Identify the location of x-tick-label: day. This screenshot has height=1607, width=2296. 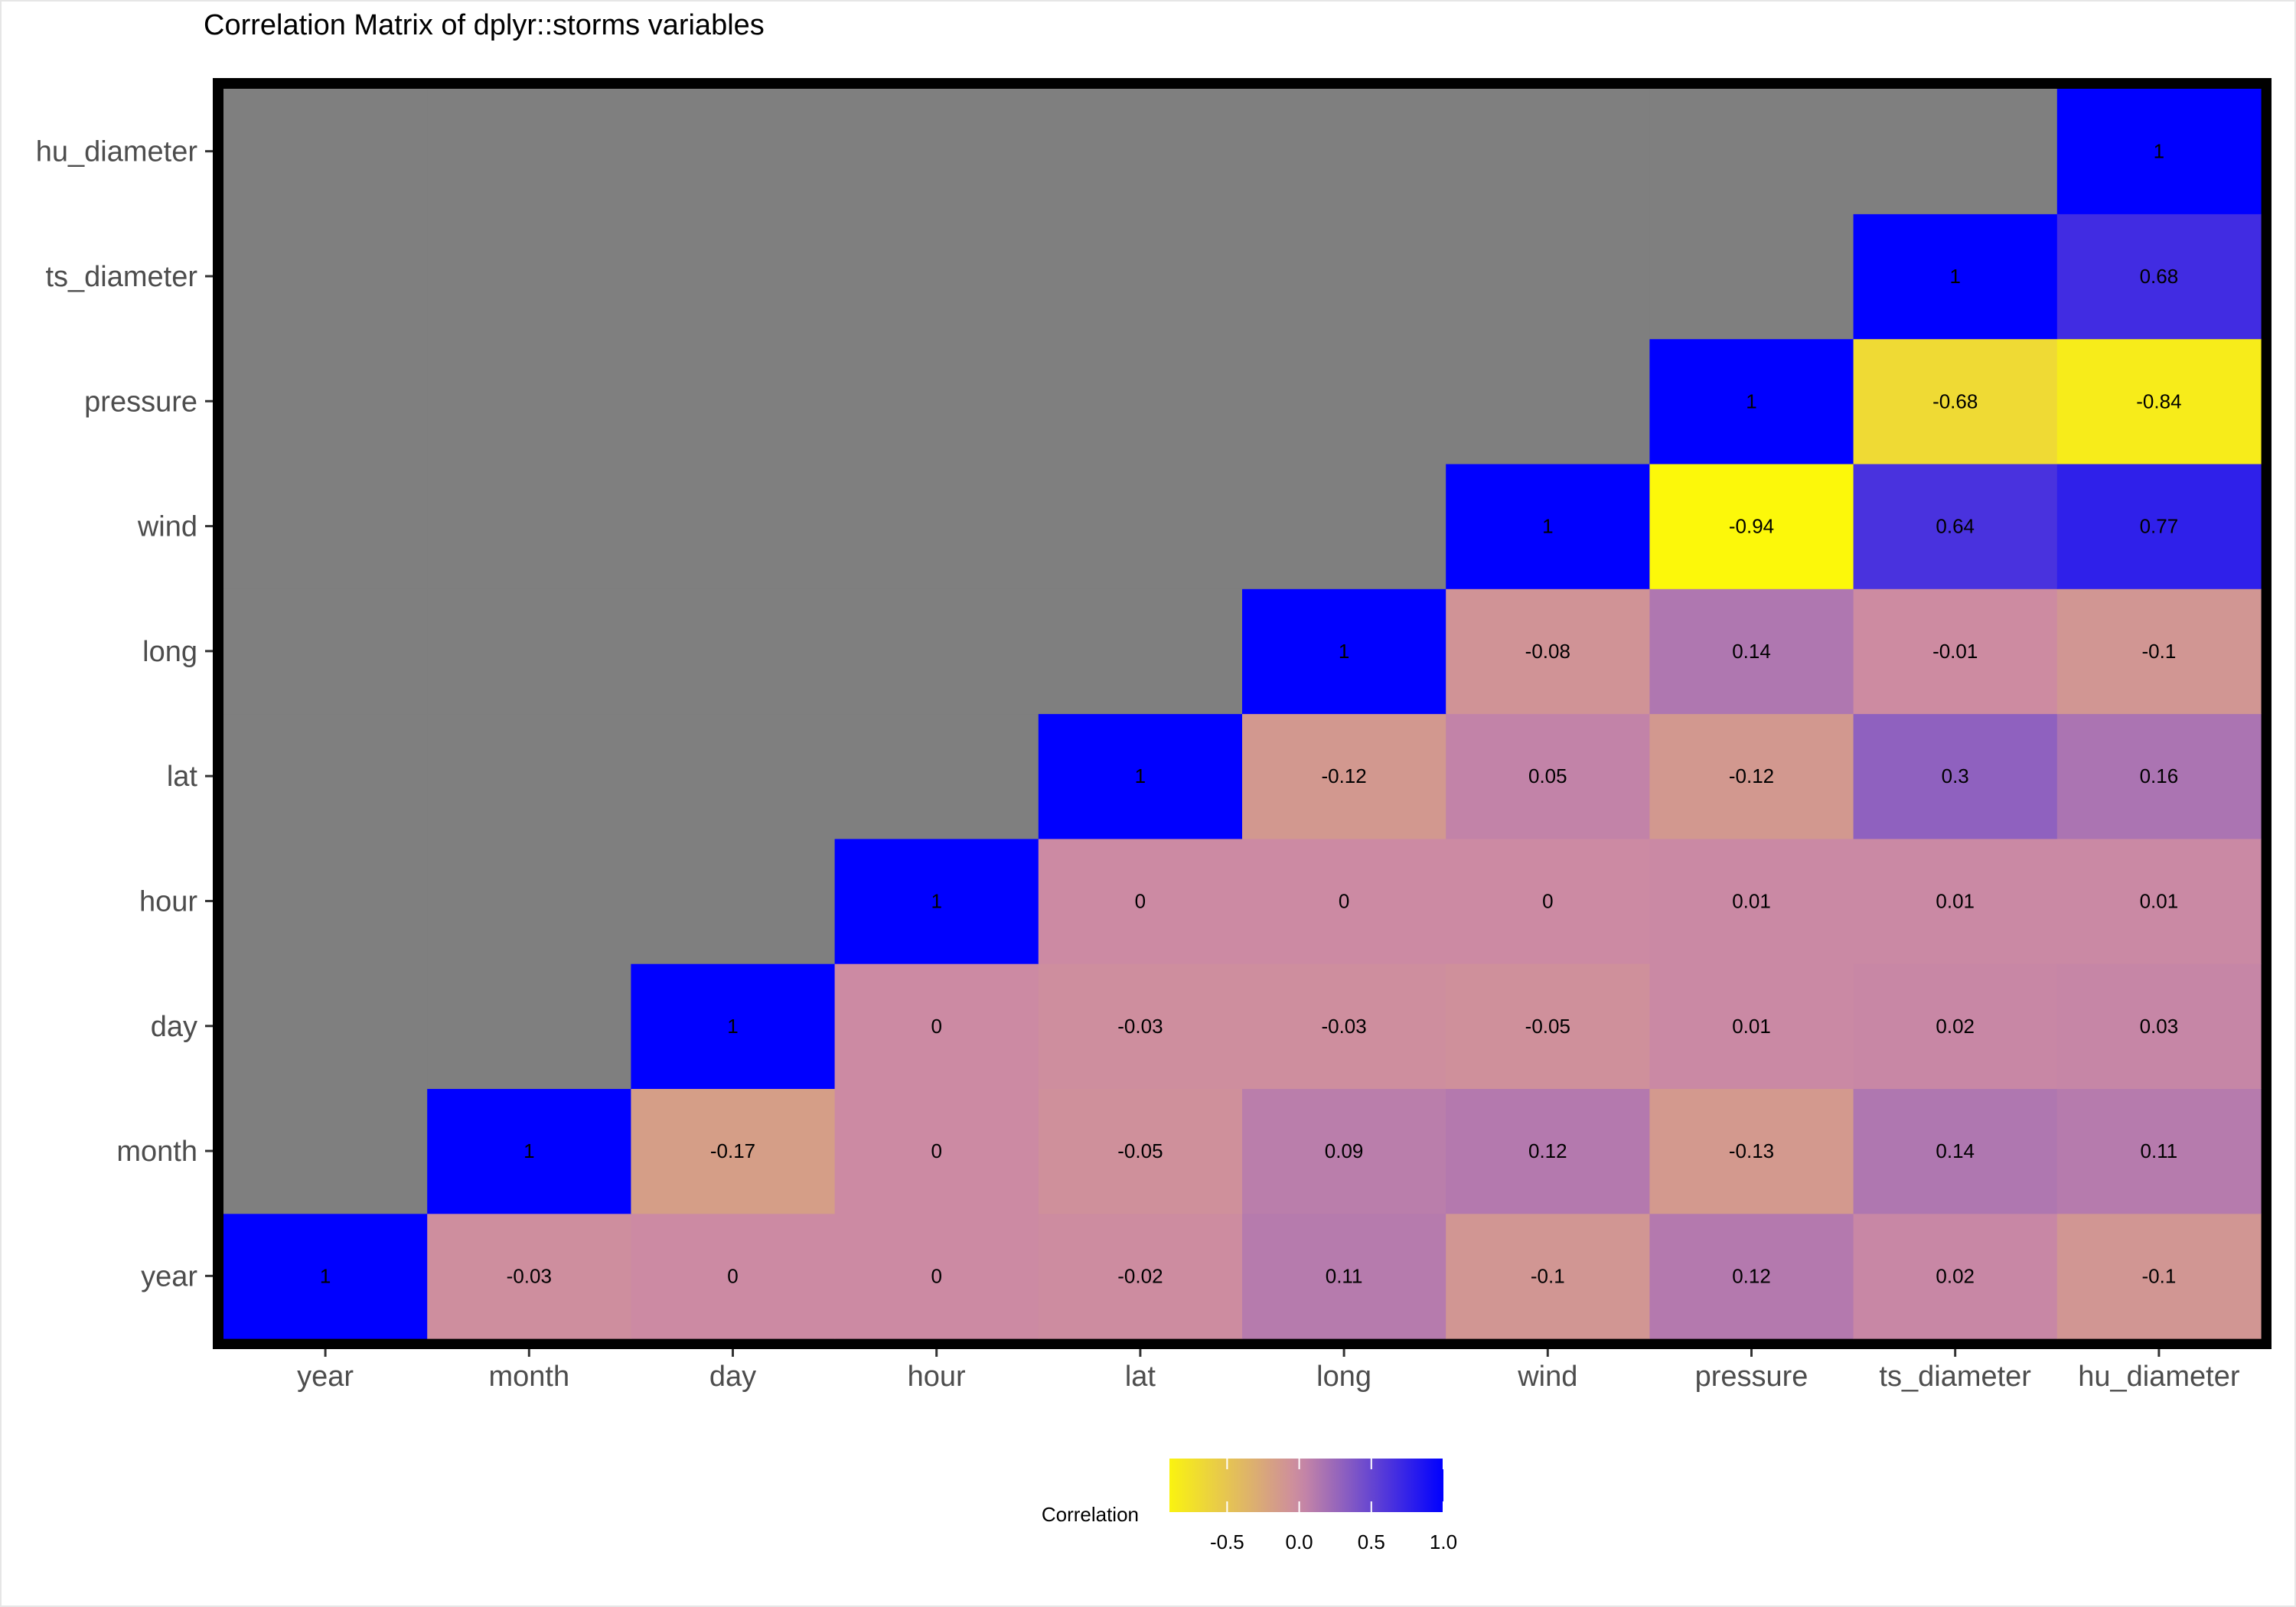
(732, 1377).